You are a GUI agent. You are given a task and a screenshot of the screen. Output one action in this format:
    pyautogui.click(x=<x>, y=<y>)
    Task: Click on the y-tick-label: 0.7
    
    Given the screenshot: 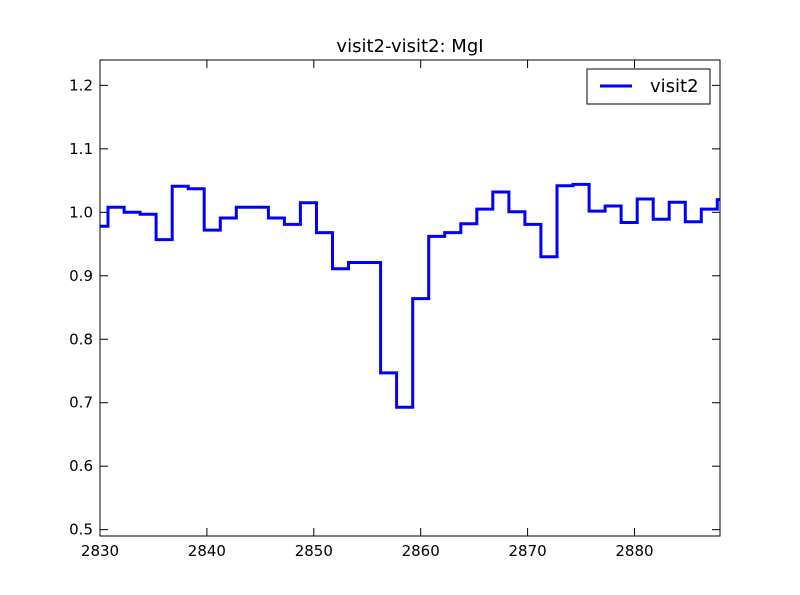 What is the action you would take?
    pyautogui.click(x=81, y=403)
    